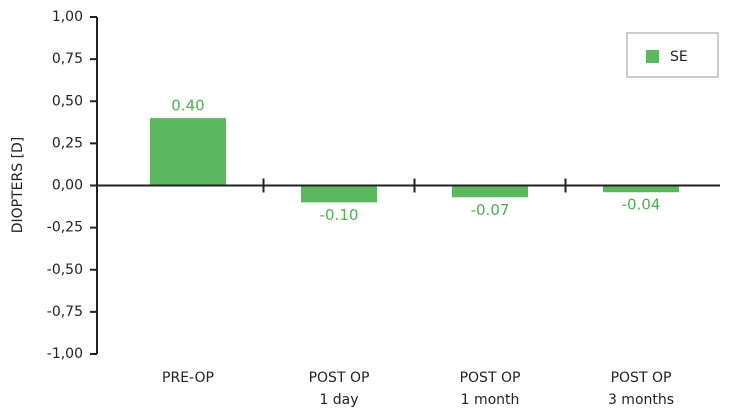 The image size is (732, 410). What do you see at coordinates (641, 205) in the screenshot?
I see `value-label: -0.04` at bounding box center [641, 205].